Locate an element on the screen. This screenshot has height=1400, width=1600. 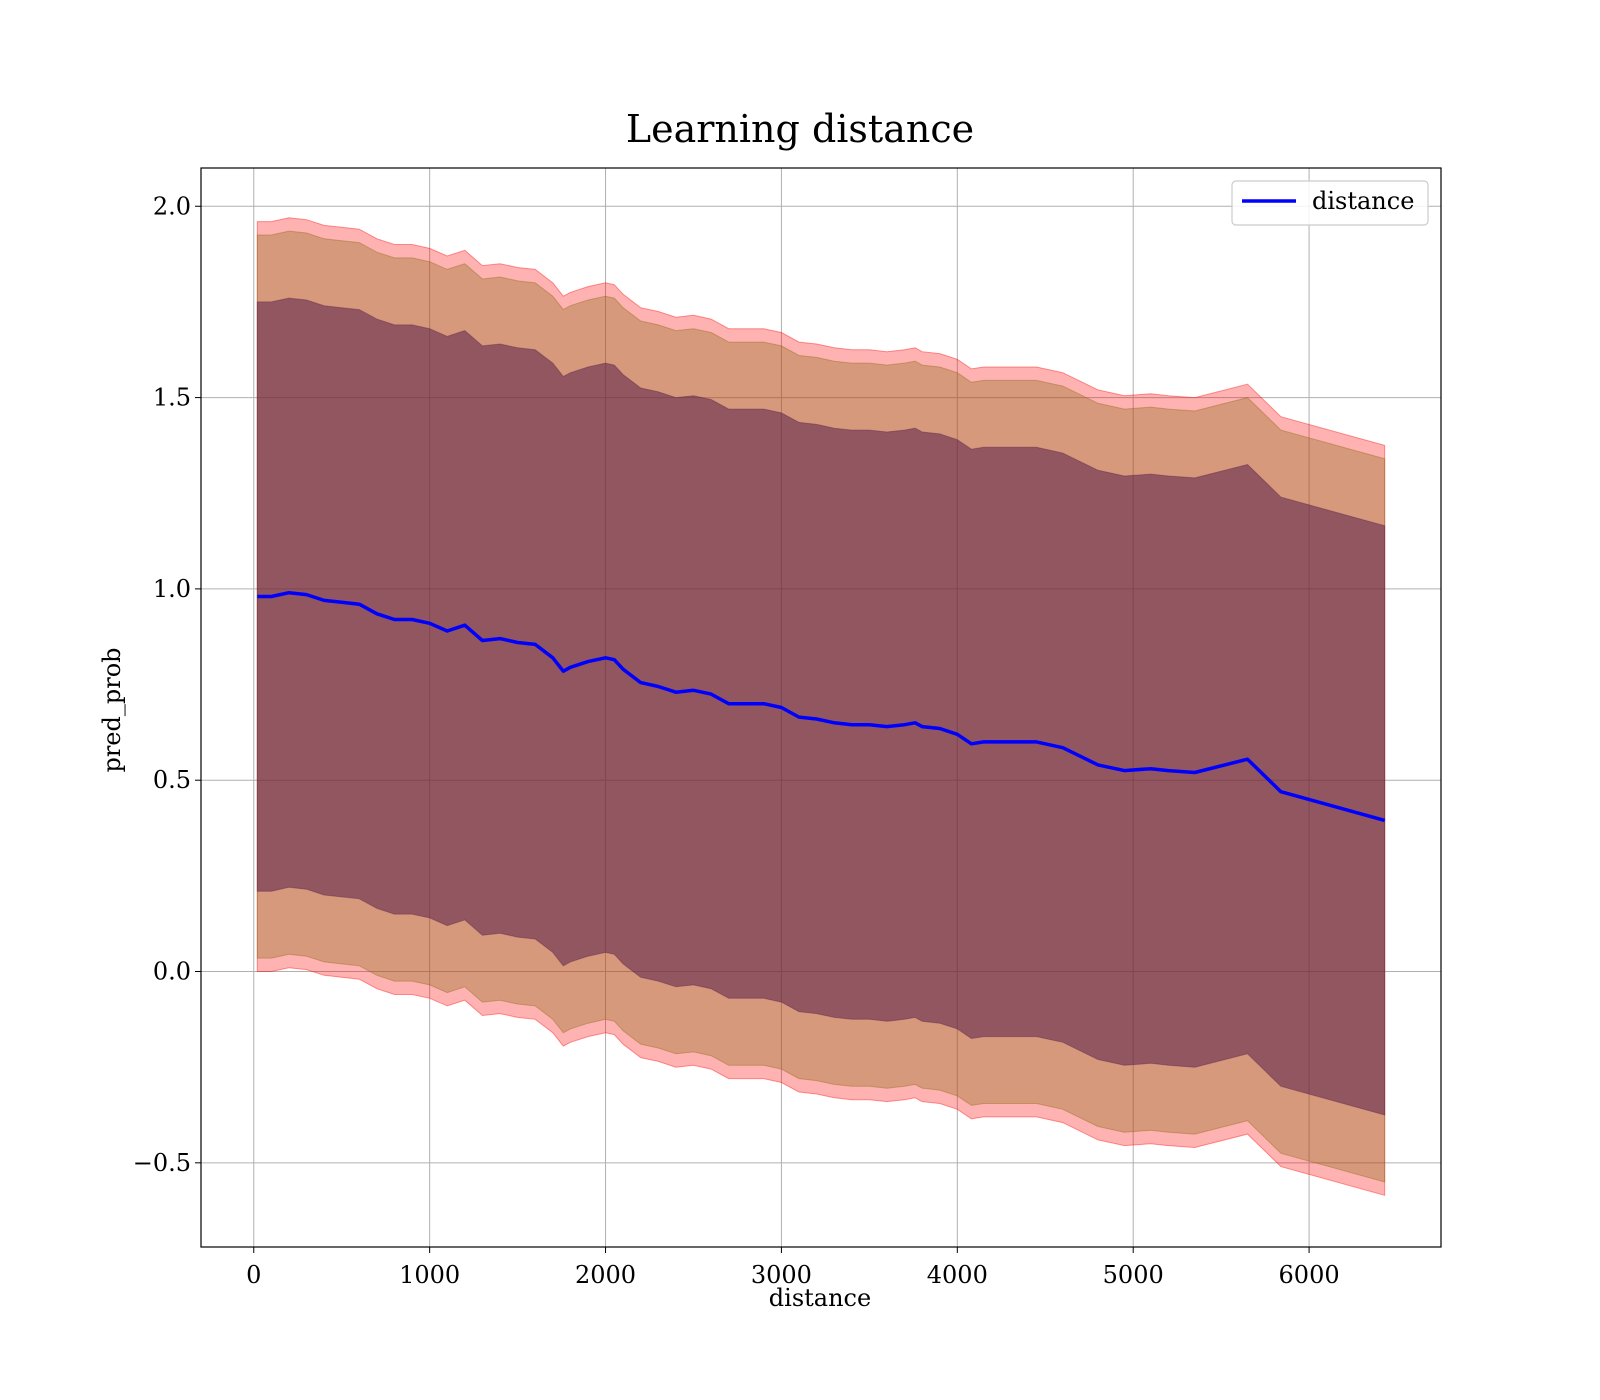
y-tick-label: −0.5 is located at coordinates (162, 1163).